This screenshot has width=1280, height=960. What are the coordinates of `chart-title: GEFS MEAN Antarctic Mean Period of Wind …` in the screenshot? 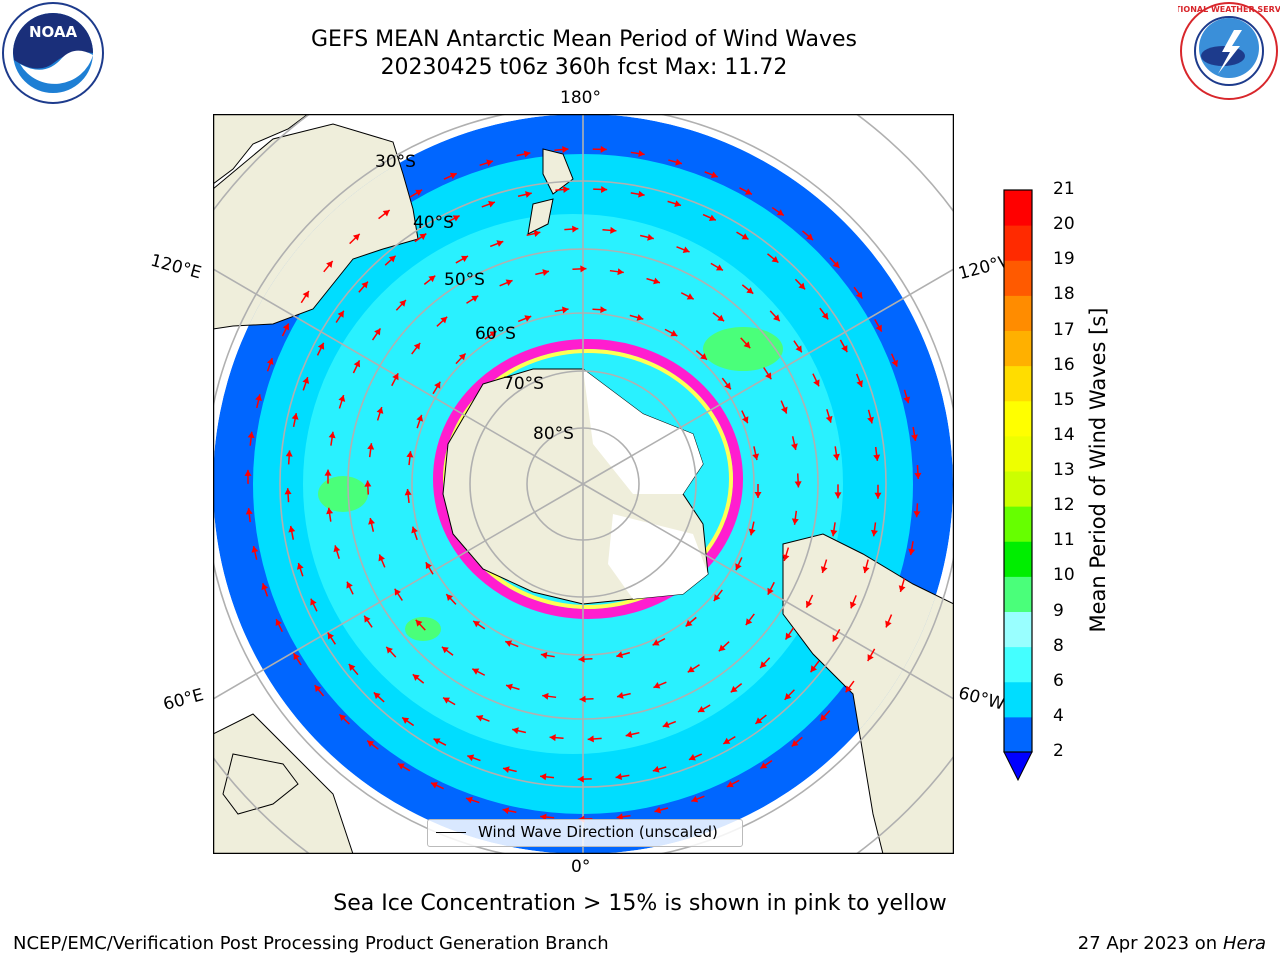 It's located at (584, 39).